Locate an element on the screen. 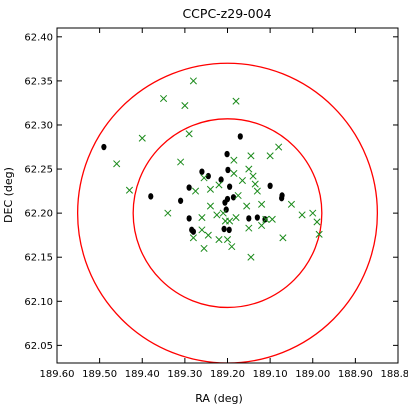 The width and height of the screenshot is (408, 409). y-tick-label: 62.15 is located at coordinates (38, 258).